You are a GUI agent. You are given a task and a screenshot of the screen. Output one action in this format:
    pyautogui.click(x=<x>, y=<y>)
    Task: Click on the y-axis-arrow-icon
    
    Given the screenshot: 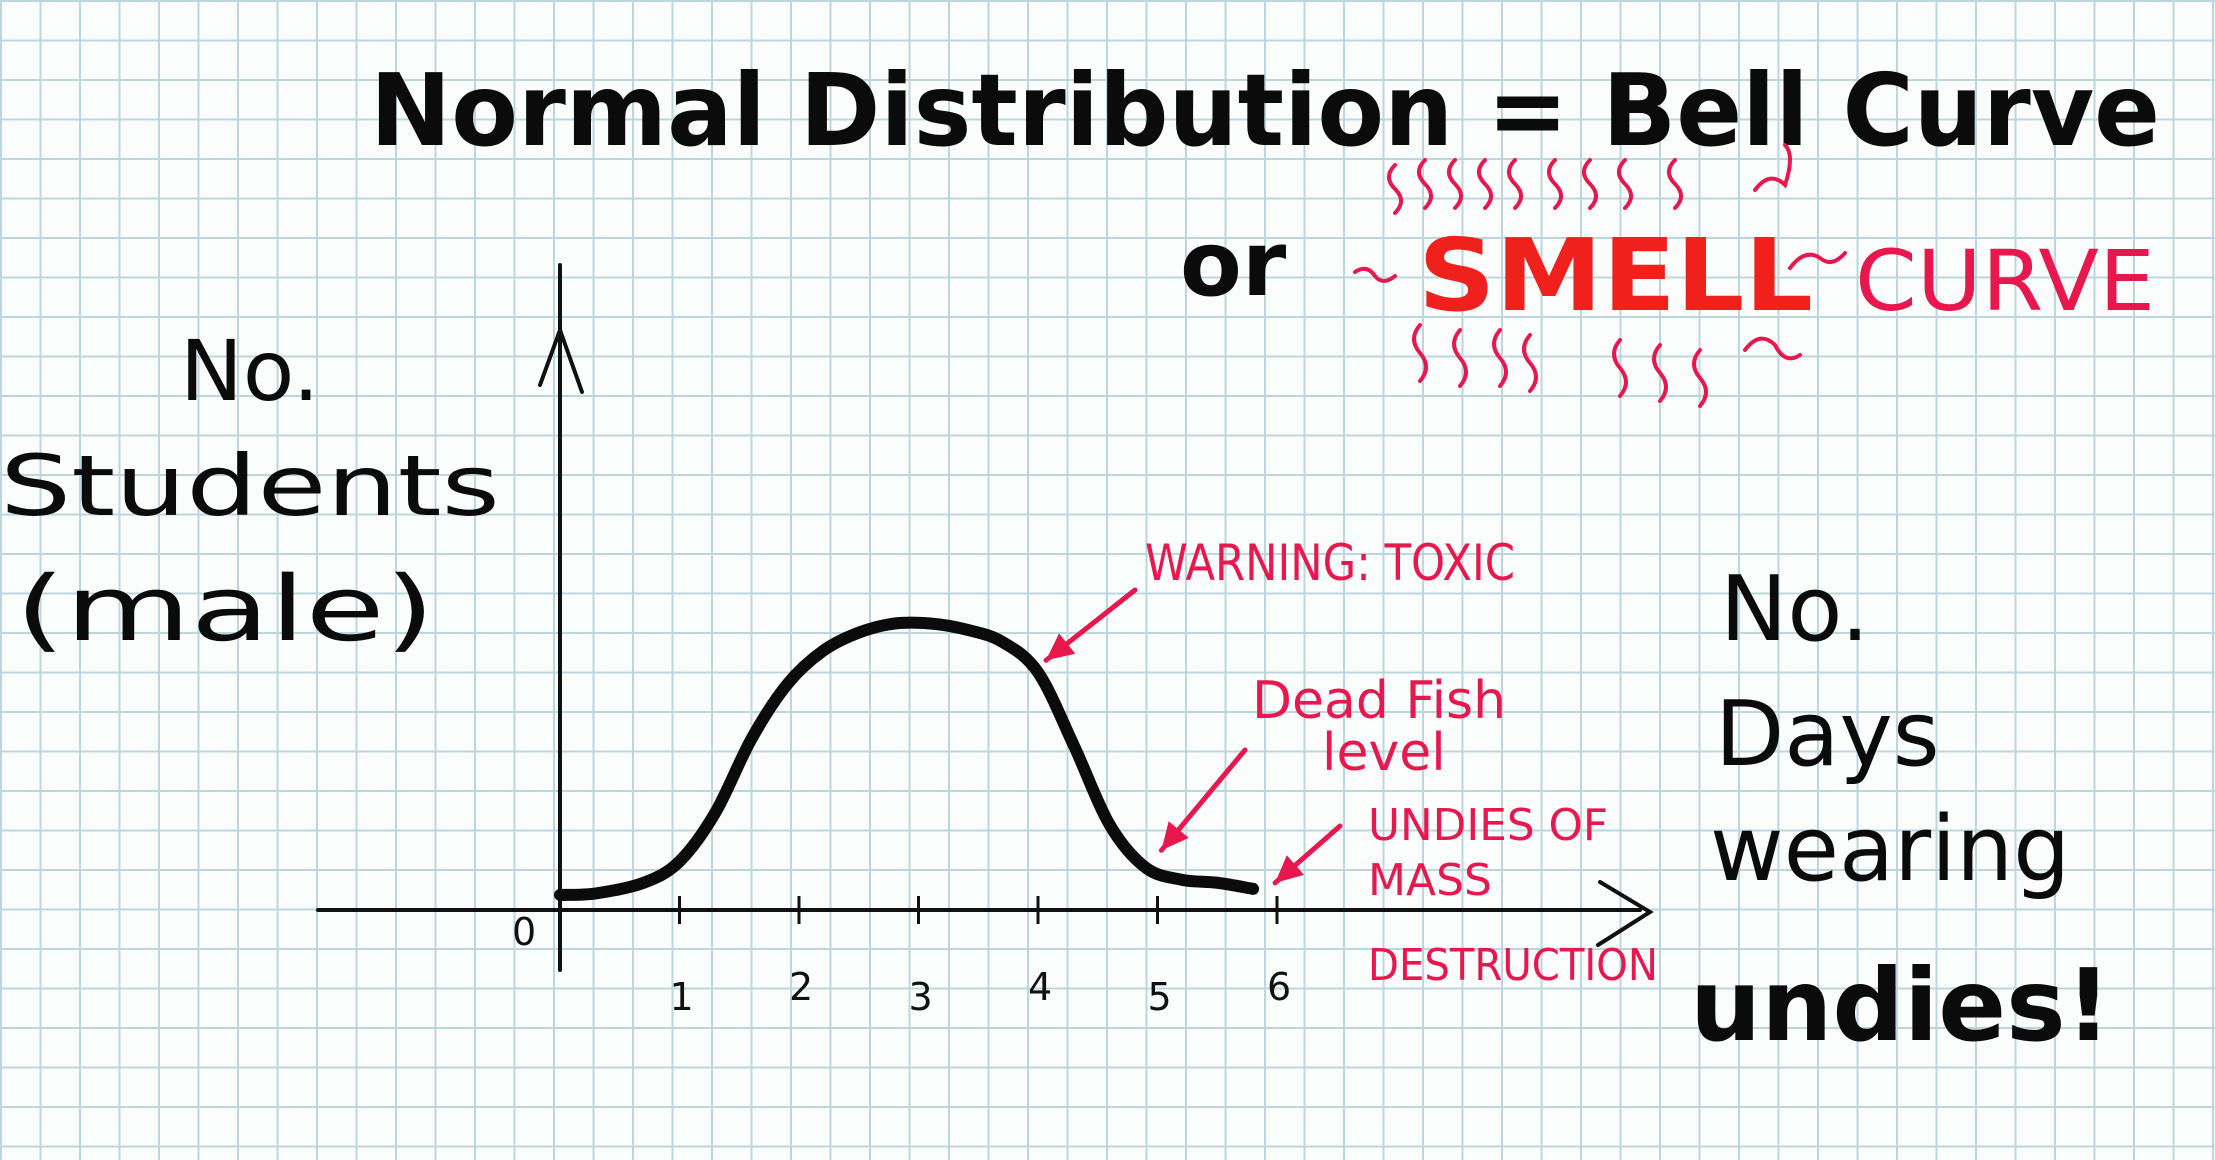 What is the action you would take?
    pyautogui.click(x=561, y=359)
    